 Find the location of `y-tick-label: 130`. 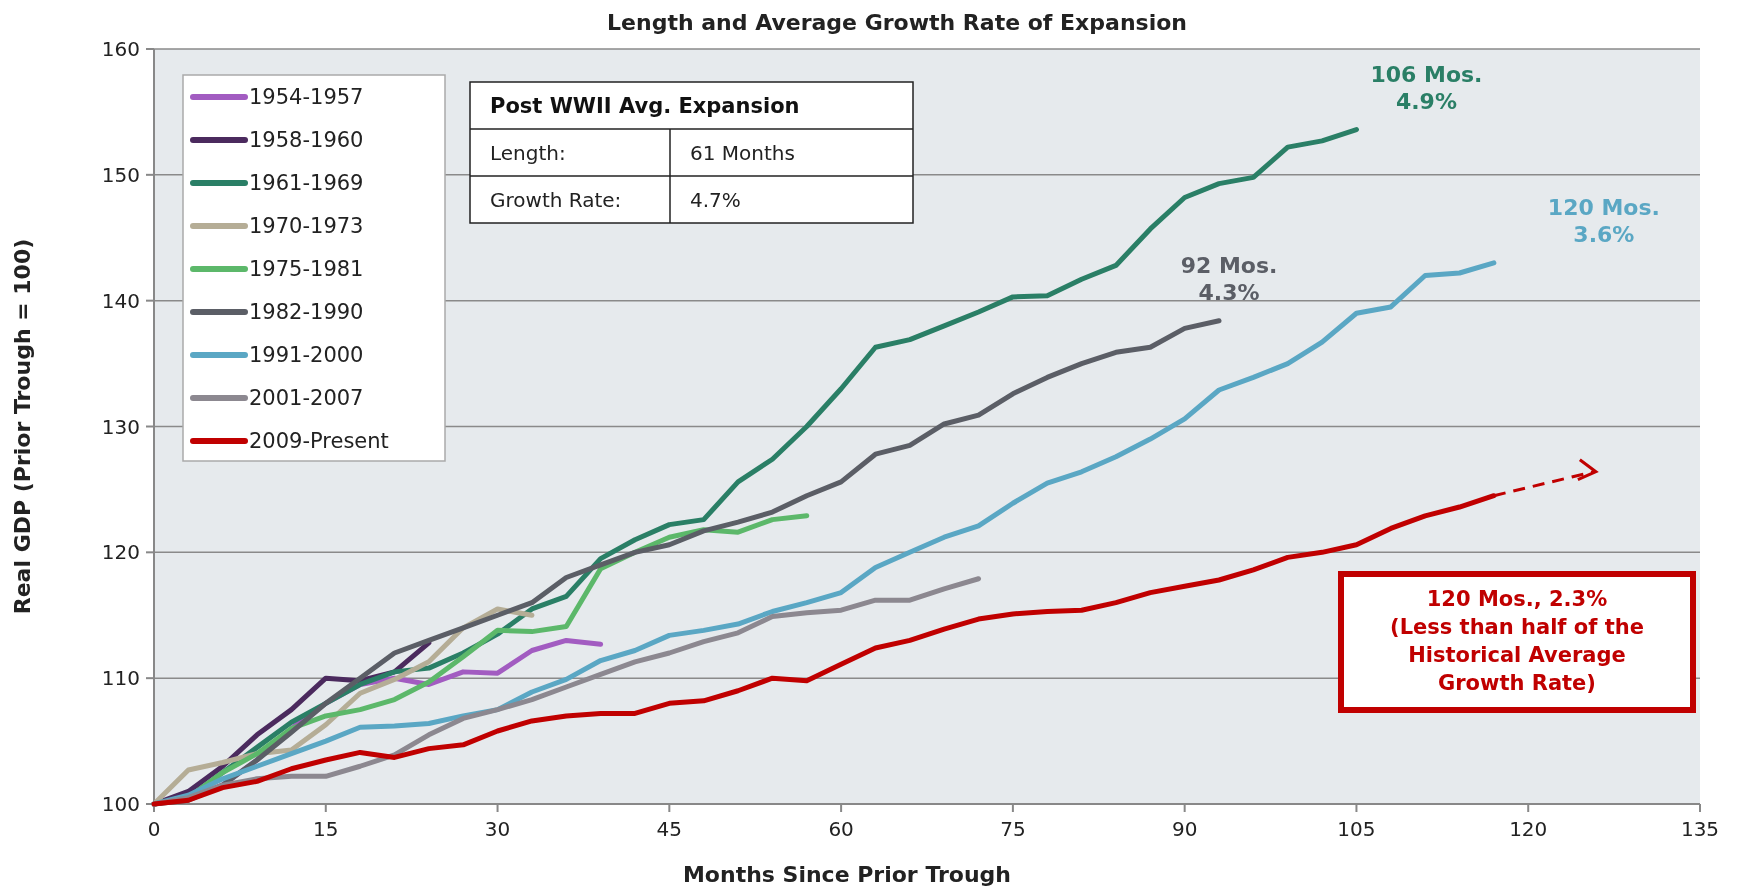

y-tick-label: 130 is located at coordinates (120, 426).